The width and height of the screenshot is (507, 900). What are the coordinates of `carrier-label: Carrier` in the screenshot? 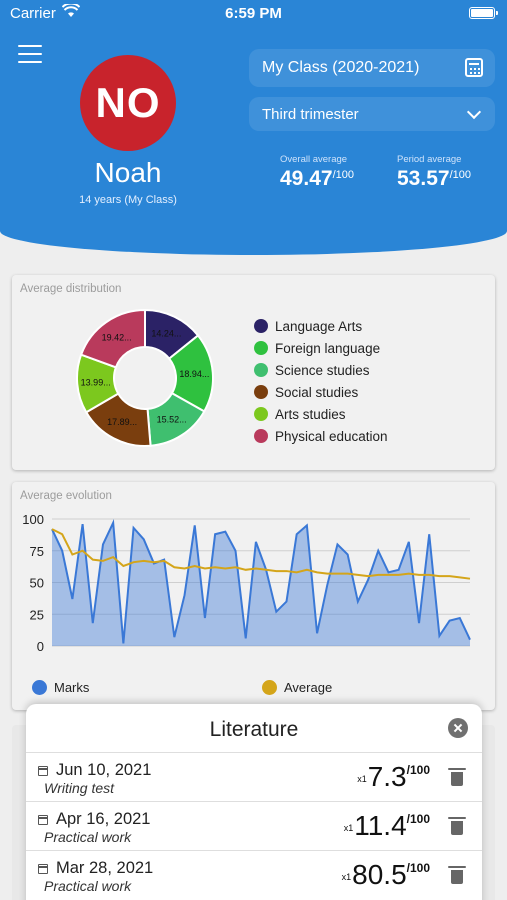 It's located at (33, 13).